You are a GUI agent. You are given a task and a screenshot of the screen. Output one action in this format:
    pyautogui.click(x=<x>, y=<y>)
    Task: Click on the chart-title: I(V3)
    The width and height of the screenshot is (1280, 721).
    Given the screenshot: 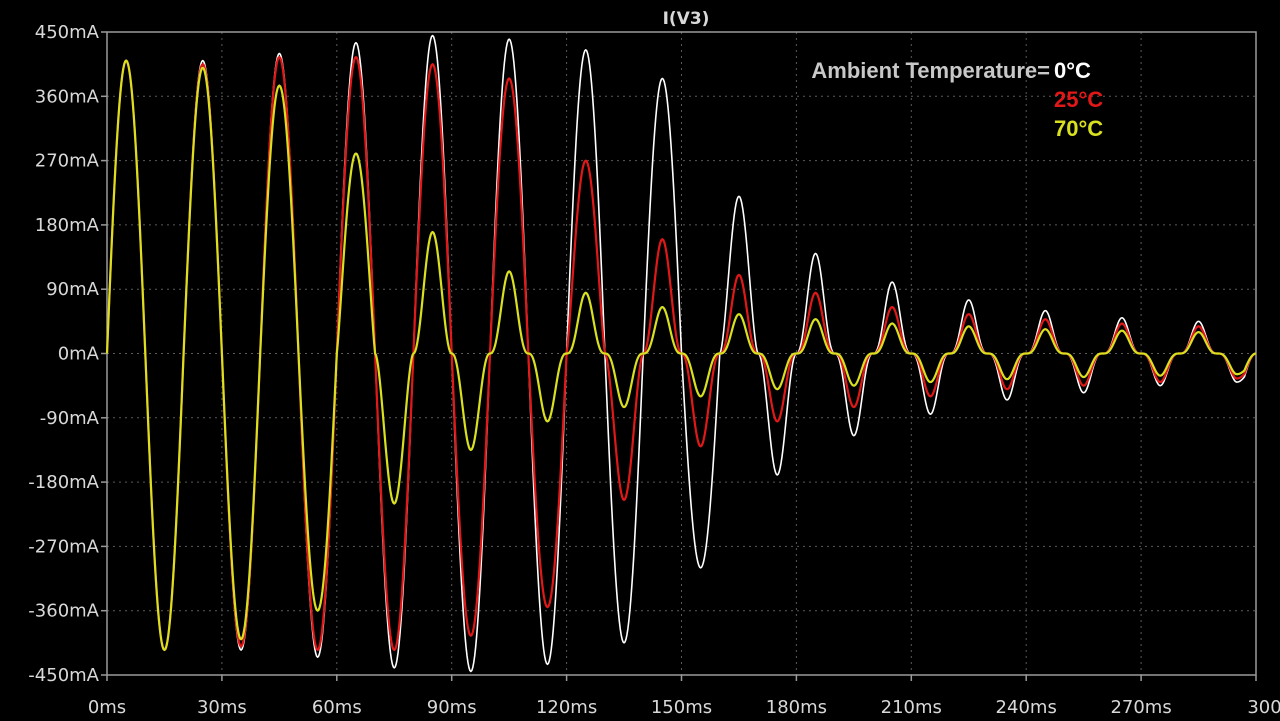 What is the action you would take?
    pyautogui.click(x=686, y=19)
    